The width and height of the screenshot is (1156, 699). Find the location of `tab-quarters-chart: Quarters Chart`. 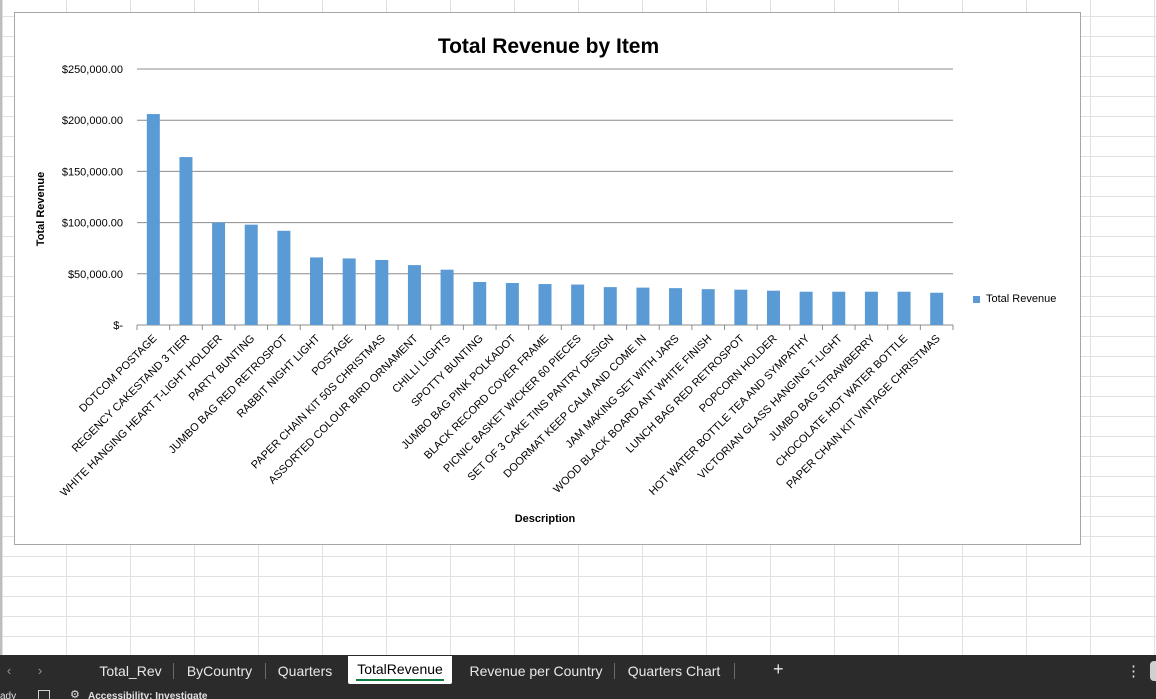

tab-quarters-chart: Quarters Chart is located at coordinates (674, 671).